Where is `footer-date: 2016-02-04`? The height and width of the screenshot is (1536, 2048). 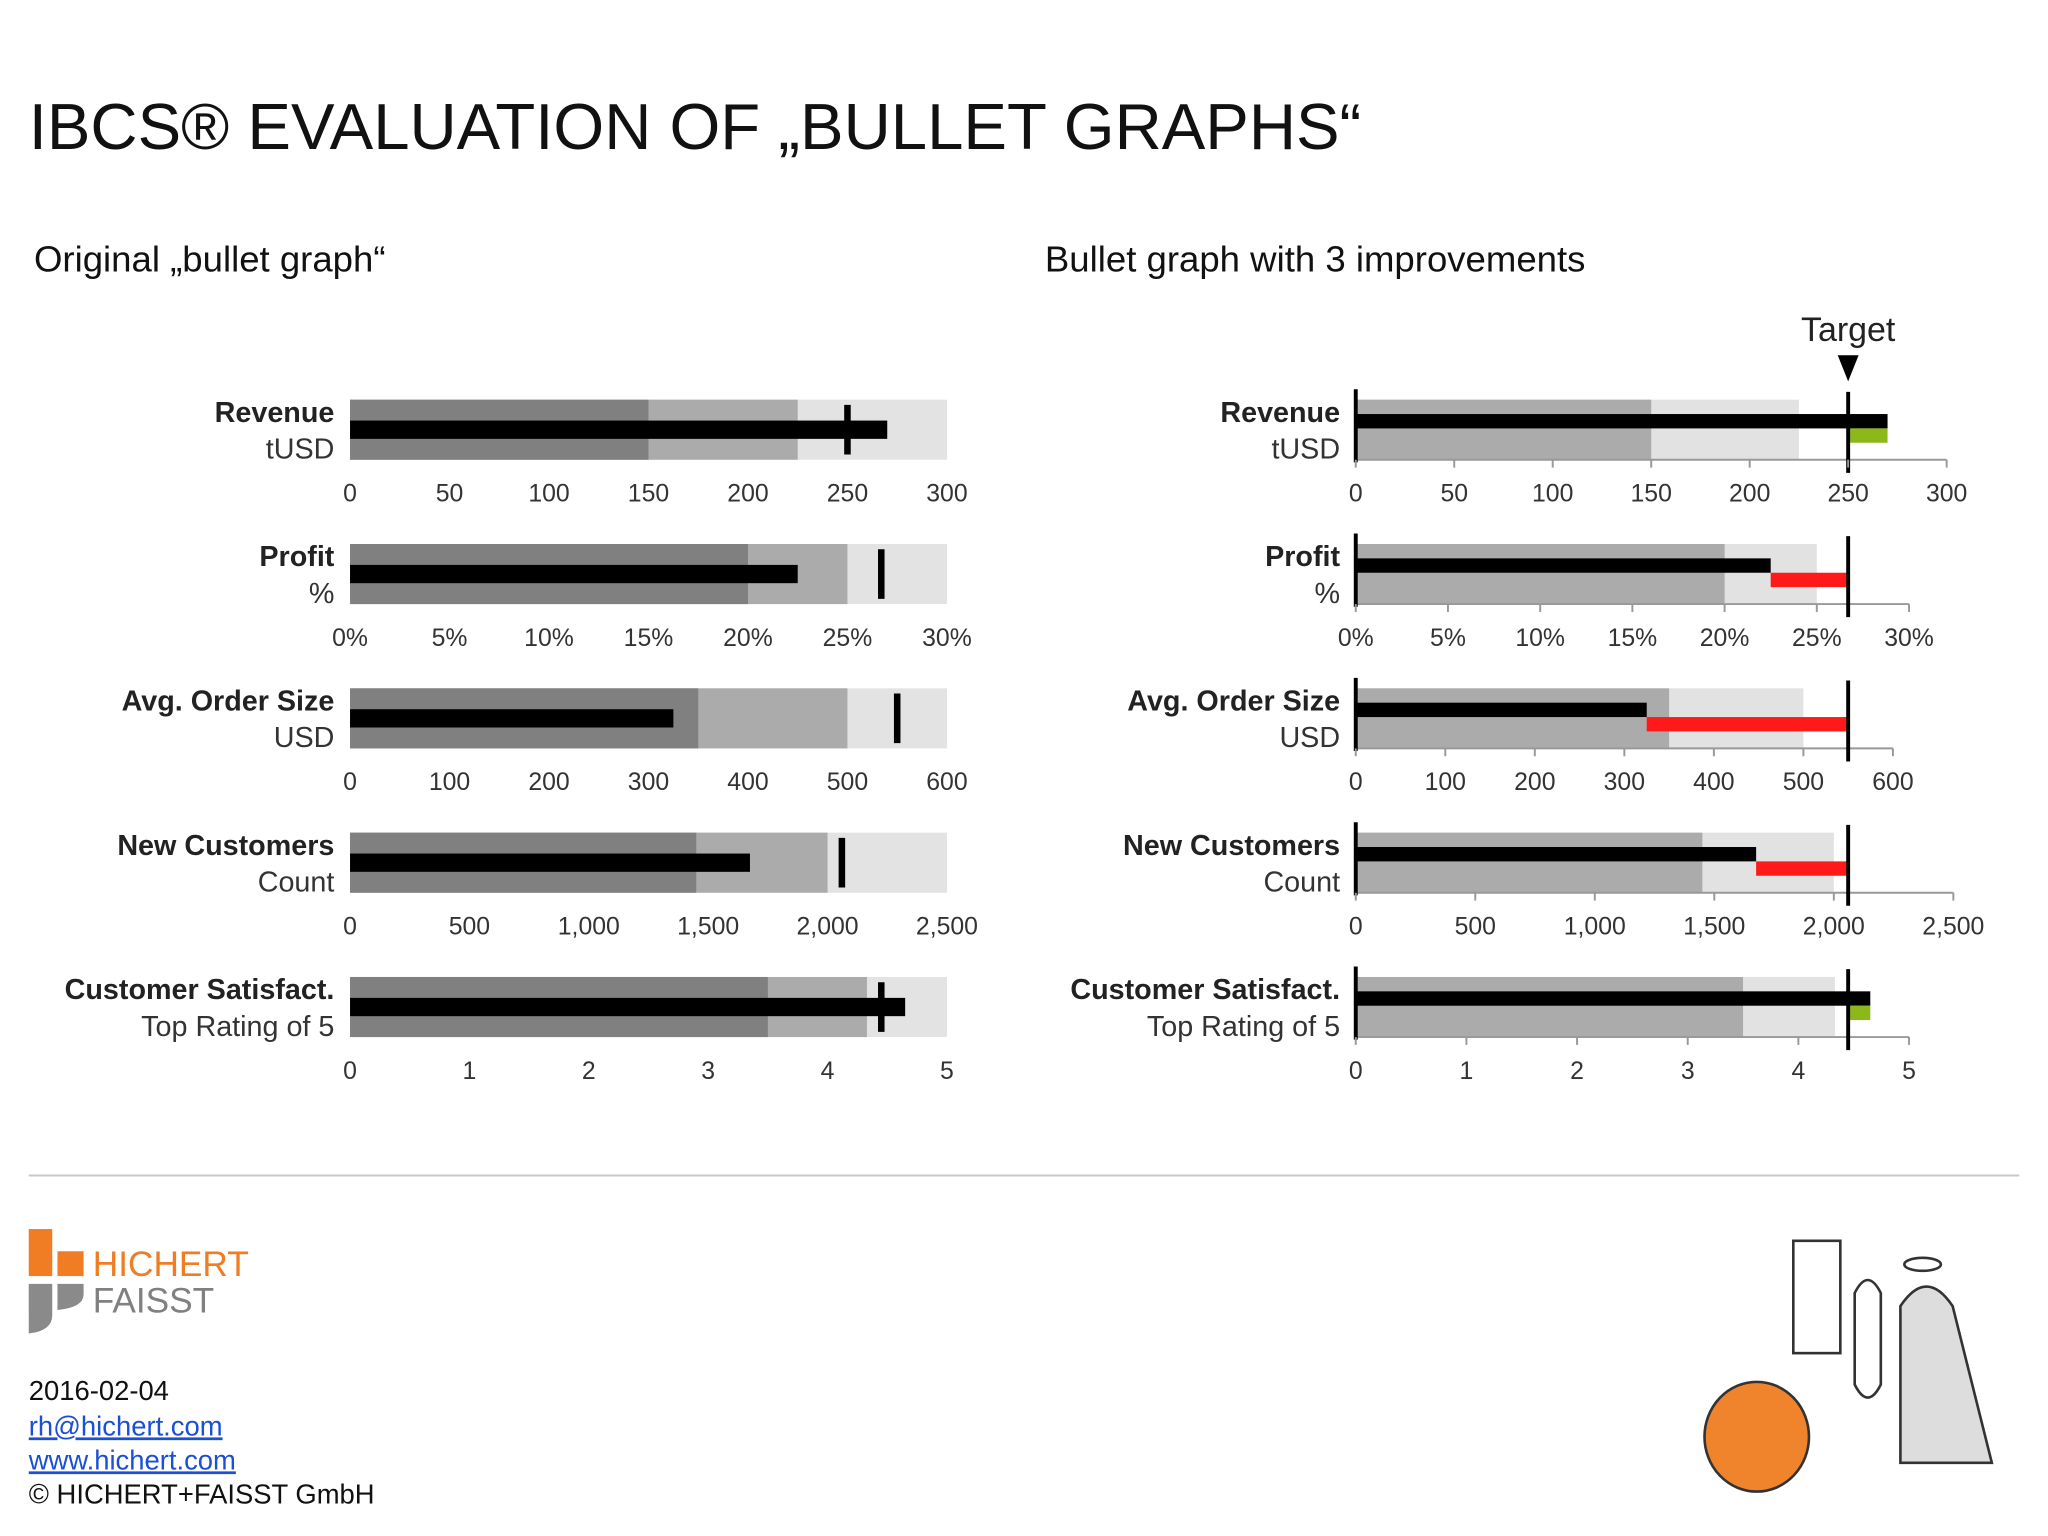 footer-date: 2016-02-04 is located at coordinates (99, 1390).